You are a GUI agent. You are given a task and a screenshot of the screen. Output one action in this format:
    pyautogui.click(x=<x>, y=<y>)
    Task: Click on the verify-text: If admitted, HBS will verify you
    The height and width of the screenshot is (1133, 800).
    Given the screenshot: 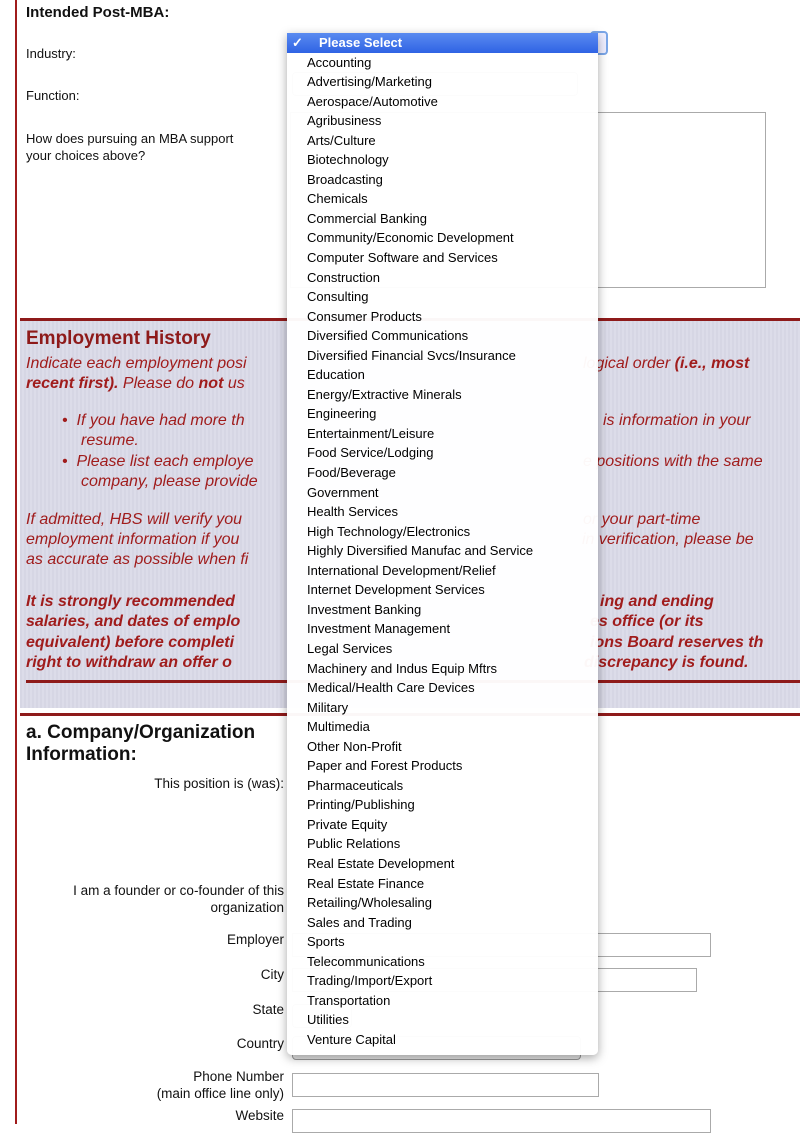 What is the action you would take?
    pyautogui.click(x=134, y=519)
    